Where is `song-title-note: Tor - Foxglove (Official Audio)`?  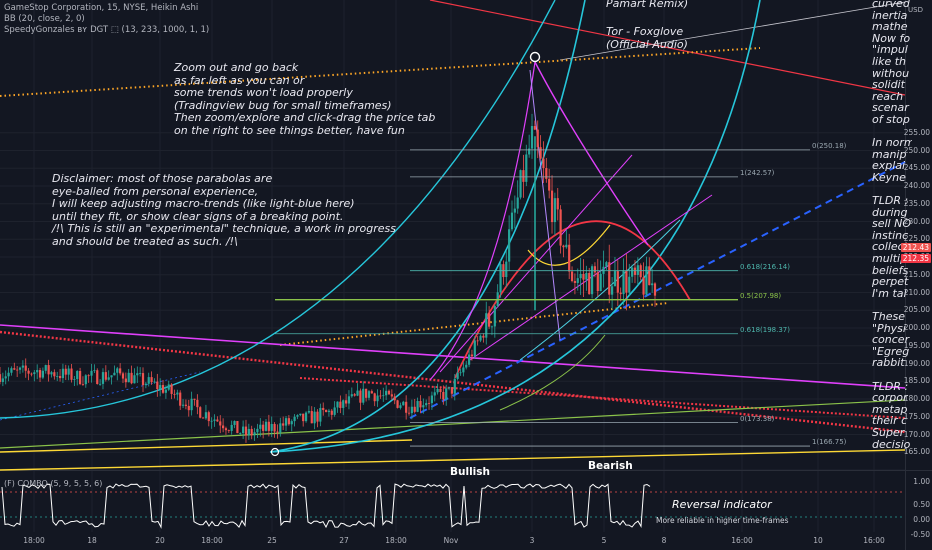
song-title-note: Tor - Foxglove (Official Audio) is located at coordinates (647, 38).